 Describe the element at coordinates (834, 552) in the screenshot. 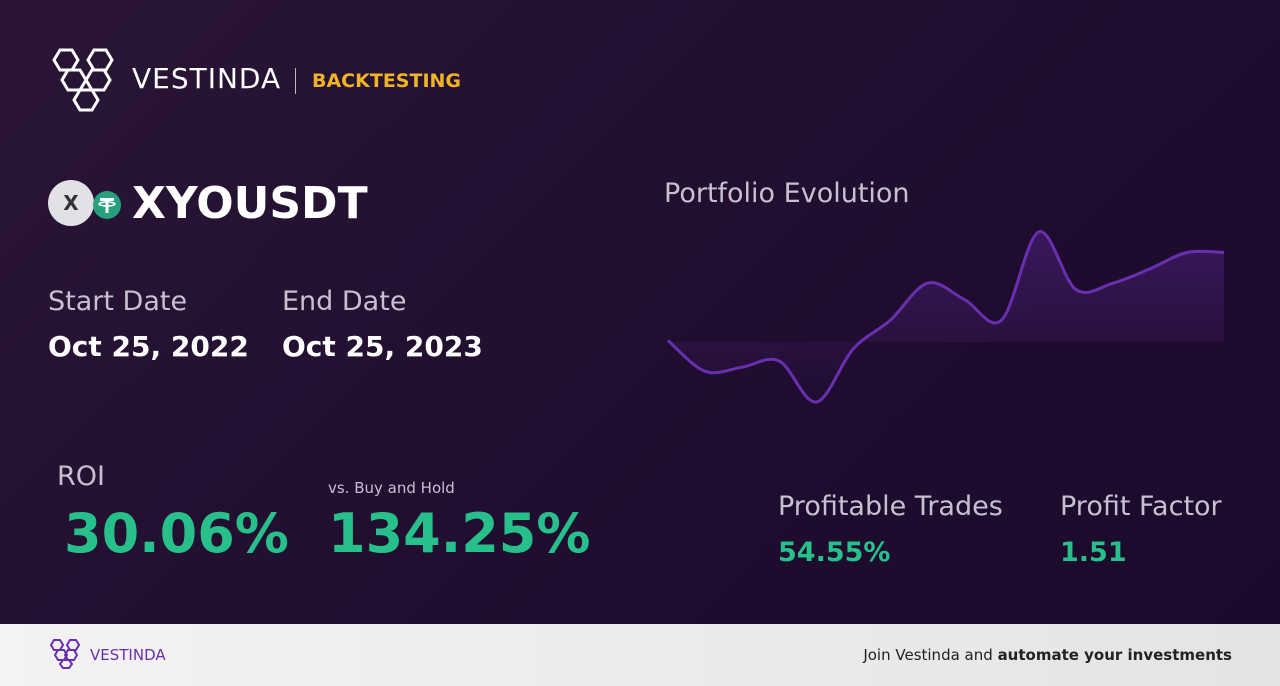

I see `trades-value: 54.55%` at that location.